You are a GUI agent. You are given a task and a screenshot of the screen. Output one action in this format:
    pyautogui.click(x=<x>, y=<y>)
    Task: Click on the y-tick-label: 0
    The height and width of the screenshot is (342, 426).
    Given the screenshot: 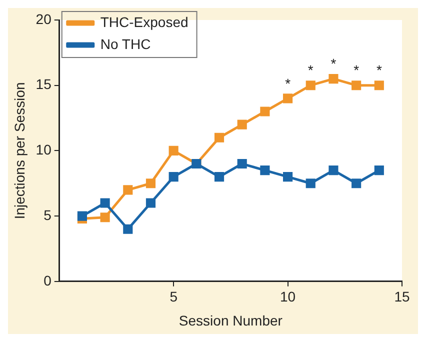 What is the action you would take?
    pyautogui.click(x=48, y=280)
    